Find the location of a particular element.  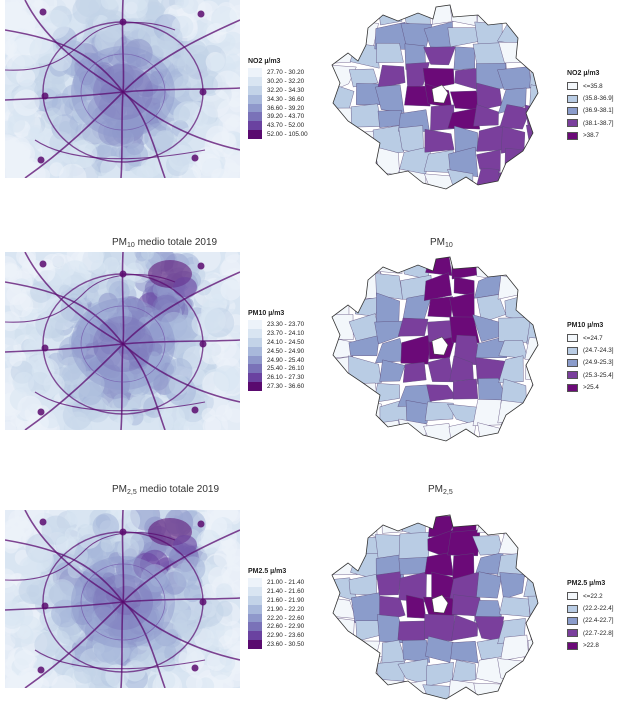

legend-label: 24.10 - 24.50 is located at coordinates (286, 342).